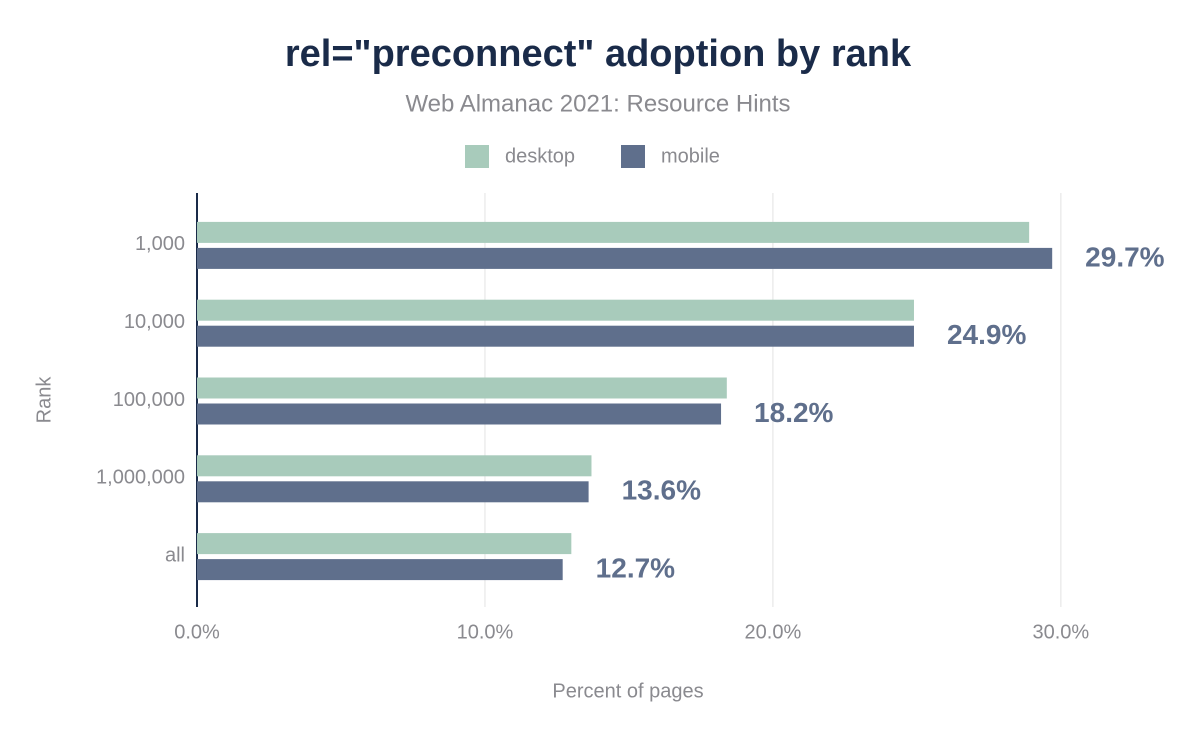 The image size is (1200, 742). Describe the element at coordinates (485, 632) in the screenshot. I see `x-tick-label: 10.0%` at that location.